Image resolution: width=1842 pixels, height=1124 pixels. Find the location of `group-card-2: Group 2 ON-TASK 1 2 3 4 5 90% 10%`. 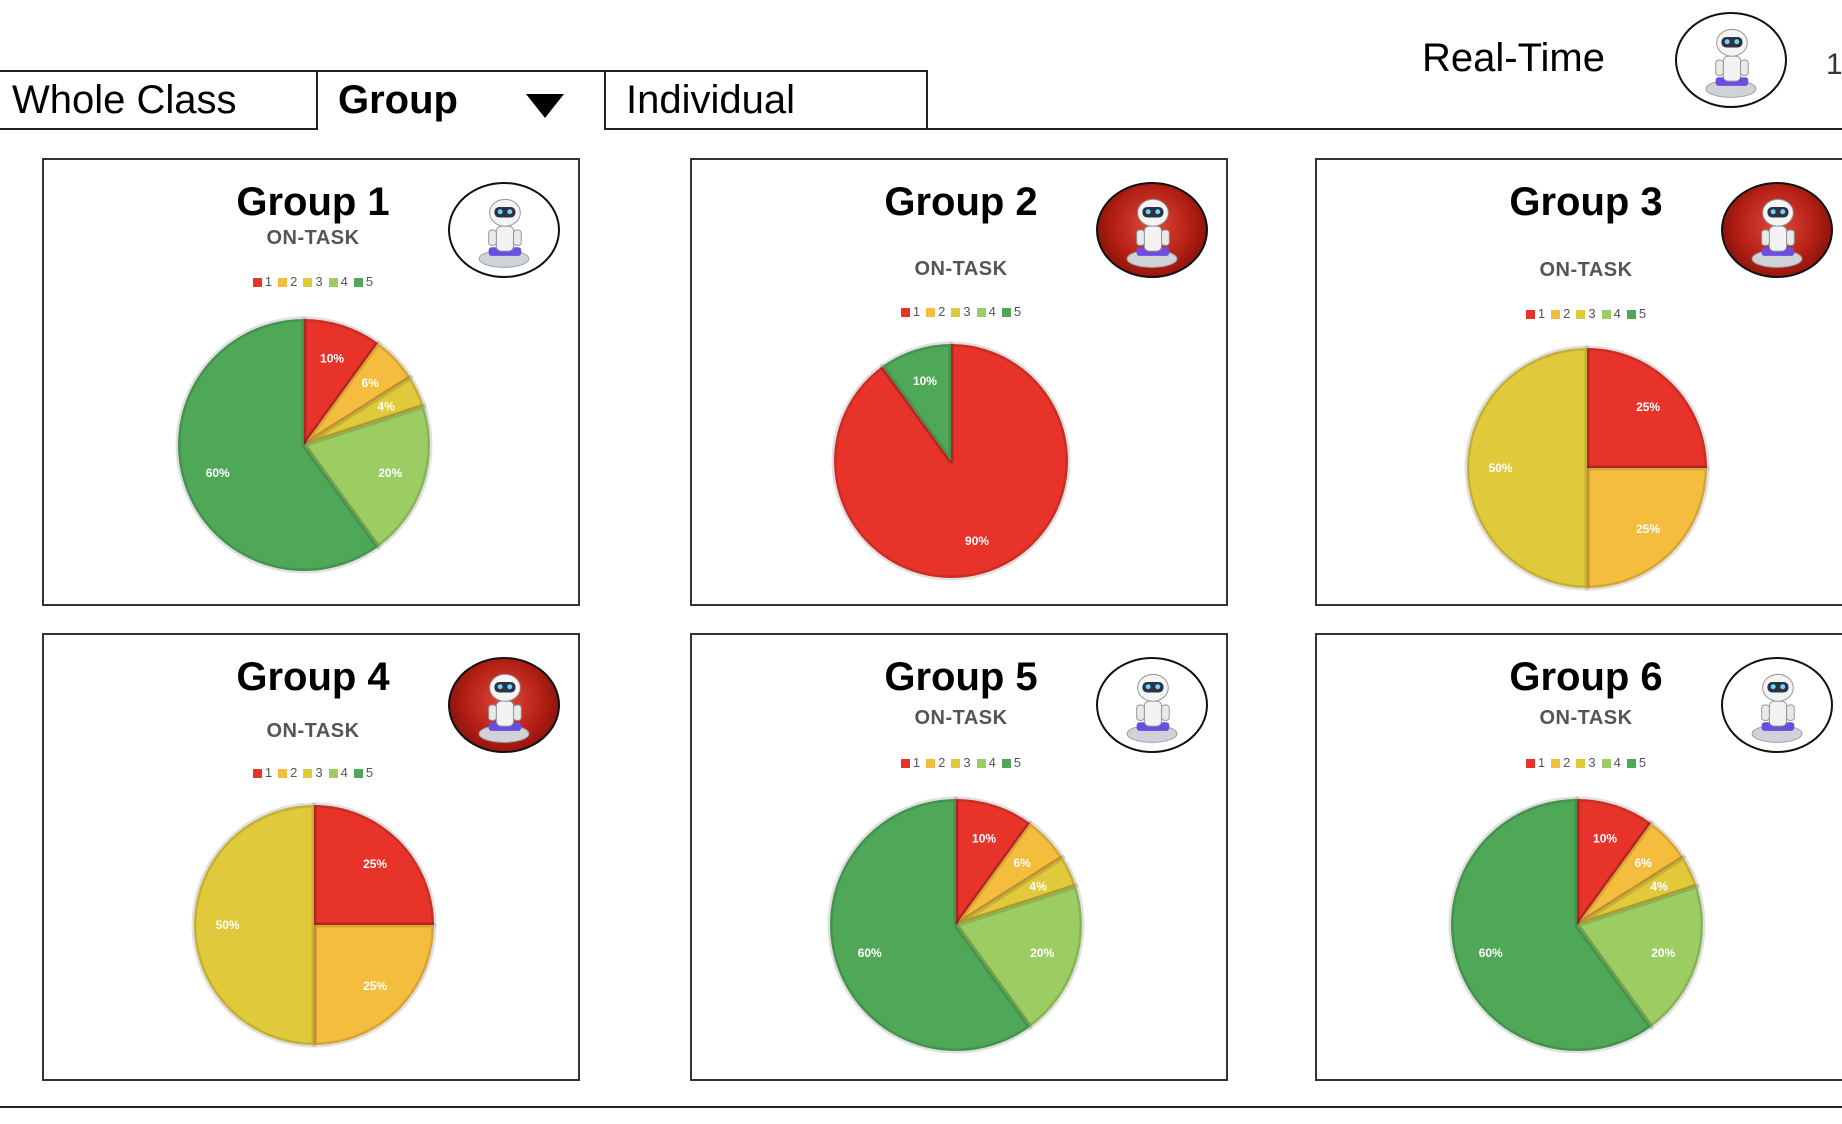

group-card-2: Group 2 ON-TASK 1 2 3 4 5 90% 10% is located at coordinates (959, 382).